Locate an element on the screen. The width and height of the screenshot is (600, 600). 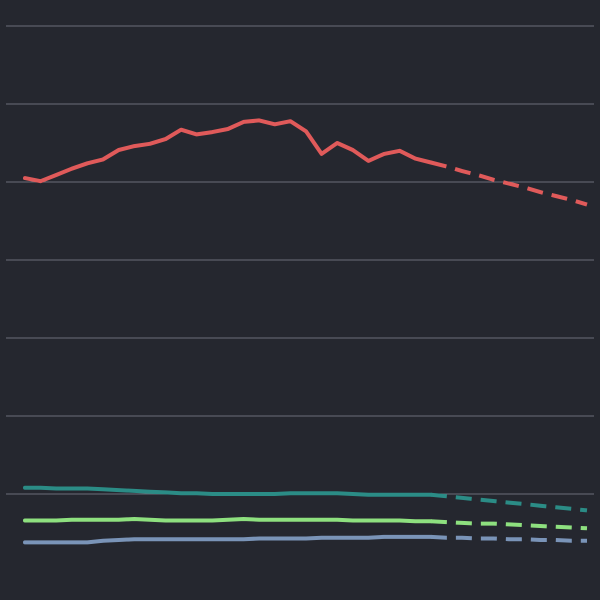
series-blue is located at coordinates (305, 539).